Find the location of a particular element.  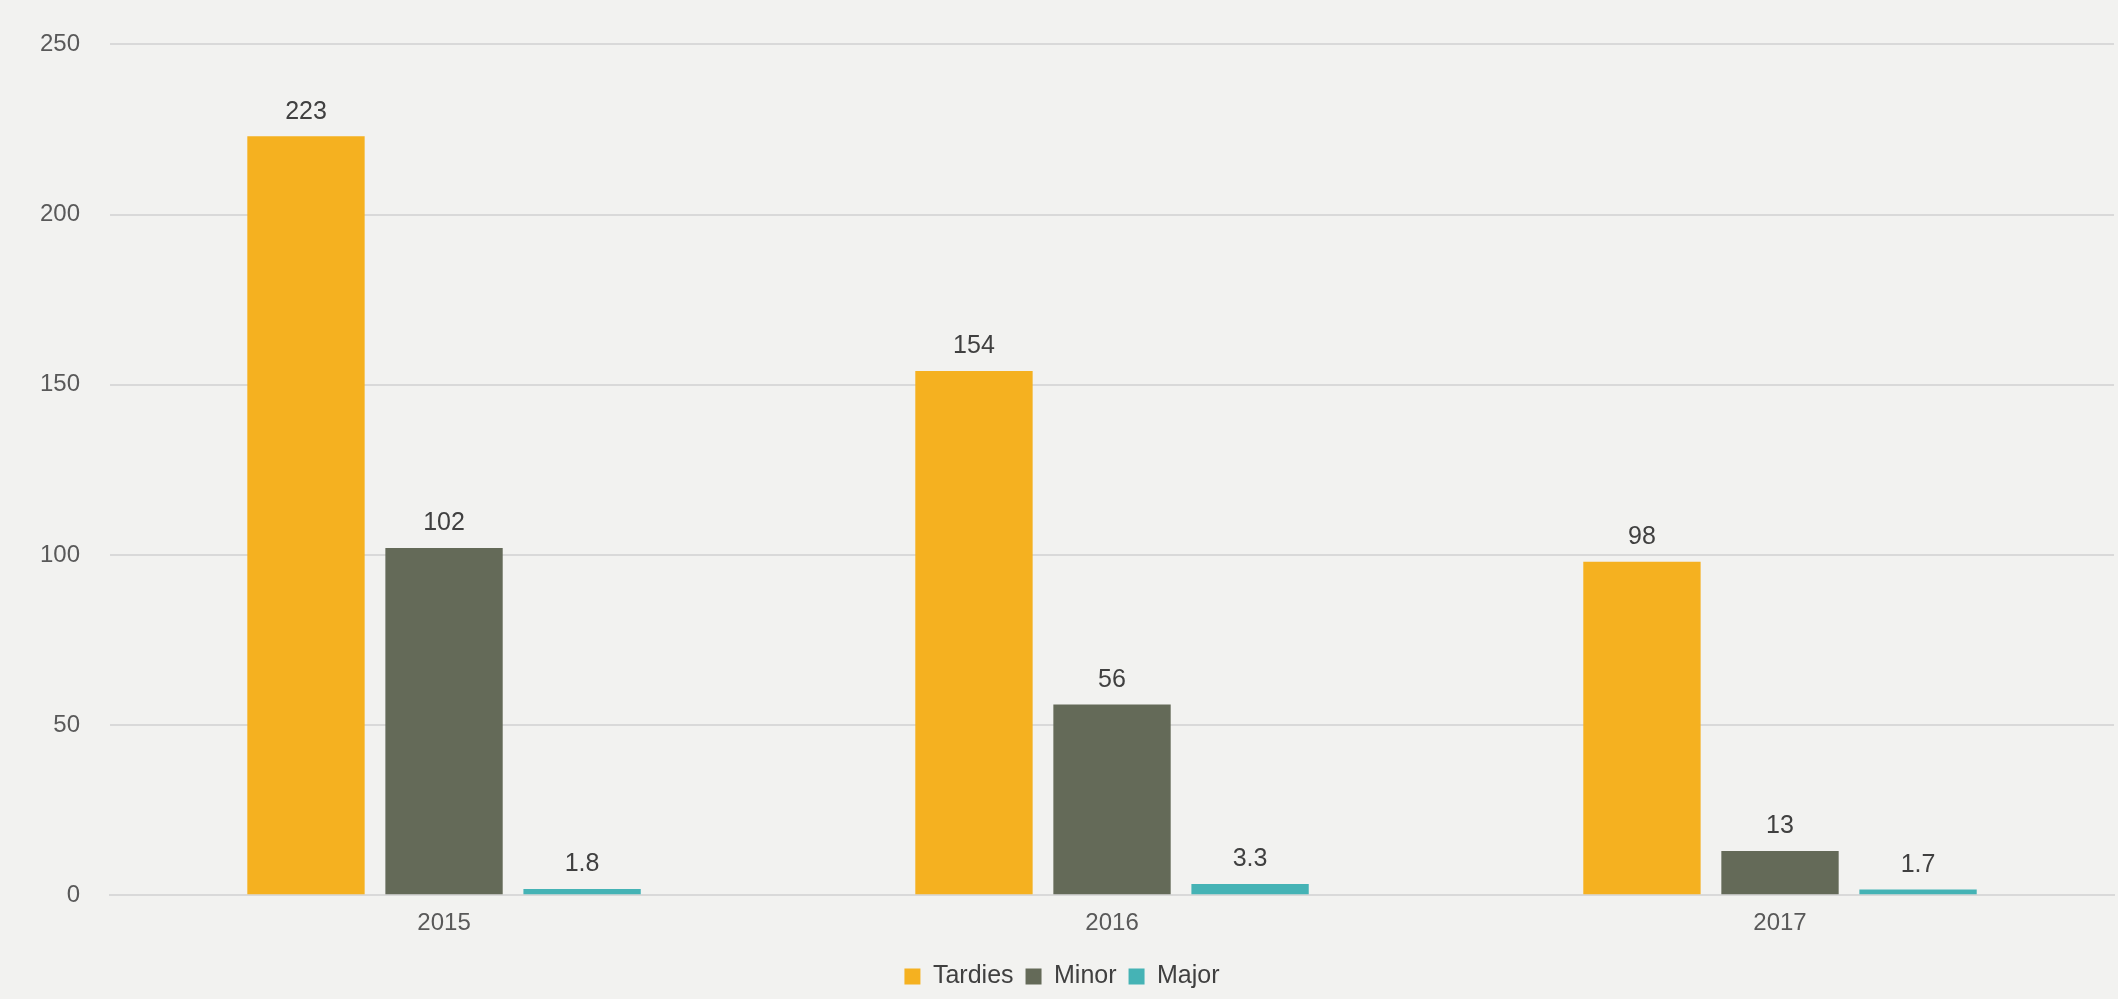

data-label: 98 is located at coordinates (1642, 535).